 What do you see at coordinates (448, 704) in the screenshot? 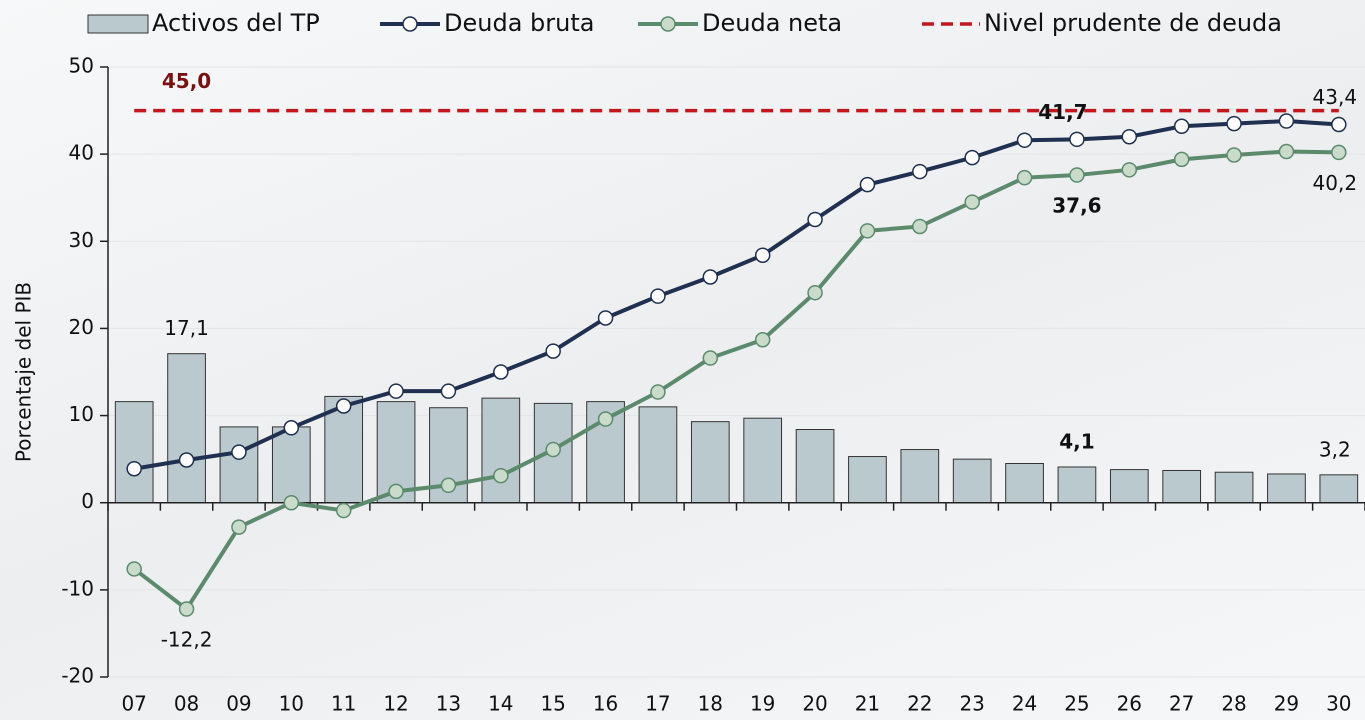
I see `x-tick-label: 13` at bounding box center [448, 704].